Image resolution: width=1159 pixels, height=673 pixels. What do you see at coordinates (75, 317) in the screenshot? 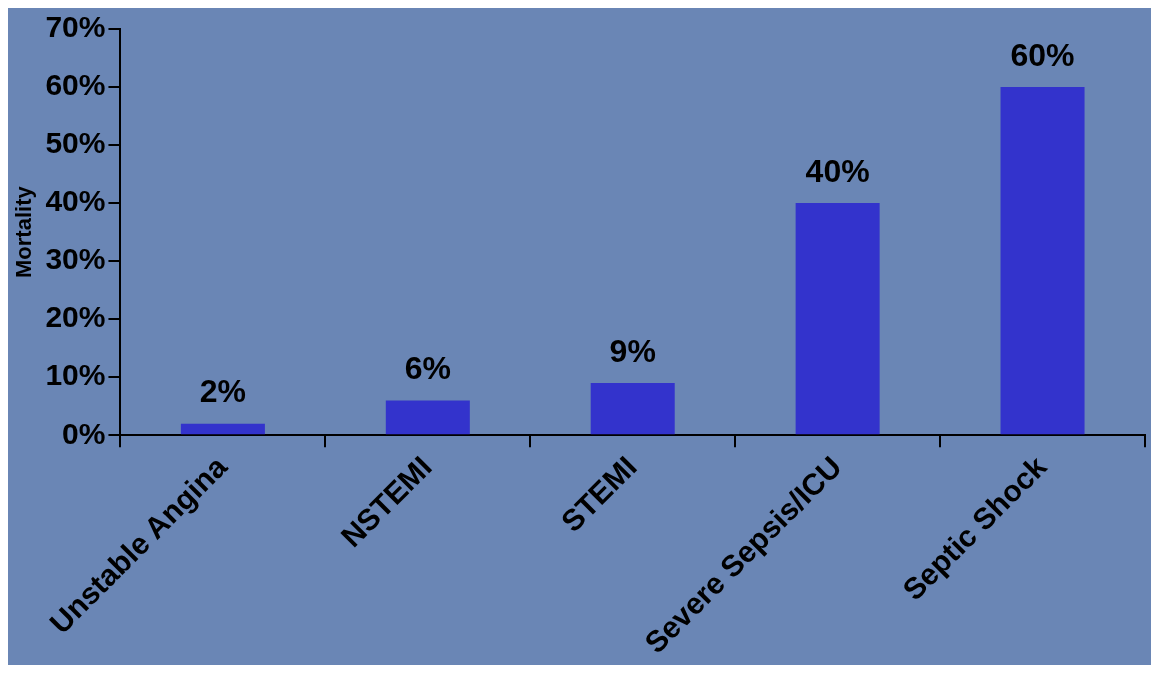
I see `y-tick-label: 20%` at bounding box center [75, 317].